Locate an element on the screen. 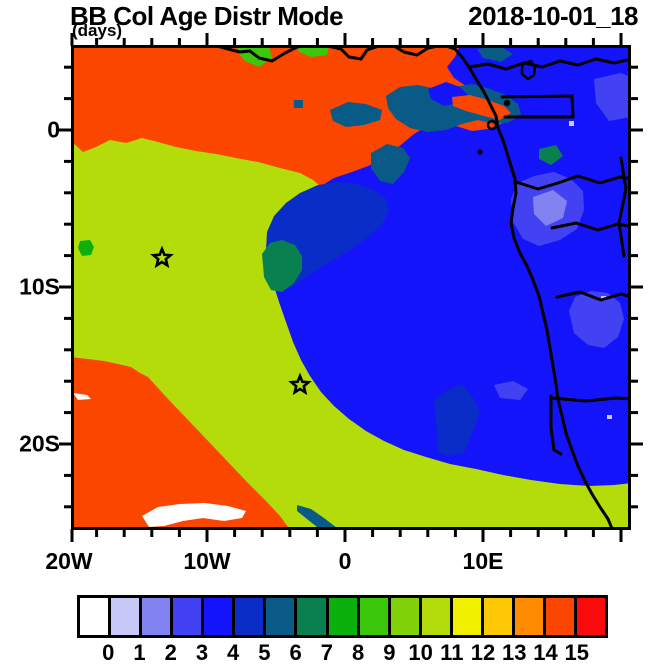 The height and width of the screenshot is (667, 650). region-teal-strip is located at coordinates (390, 164).